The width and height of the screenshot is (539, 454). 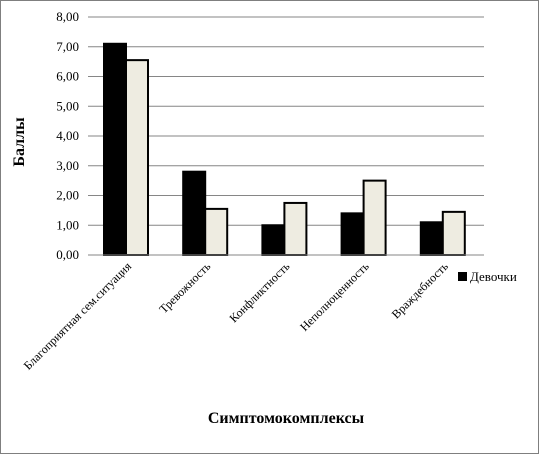 I want to click on y-tick-label: 4,00, so click(x=67, y=135).